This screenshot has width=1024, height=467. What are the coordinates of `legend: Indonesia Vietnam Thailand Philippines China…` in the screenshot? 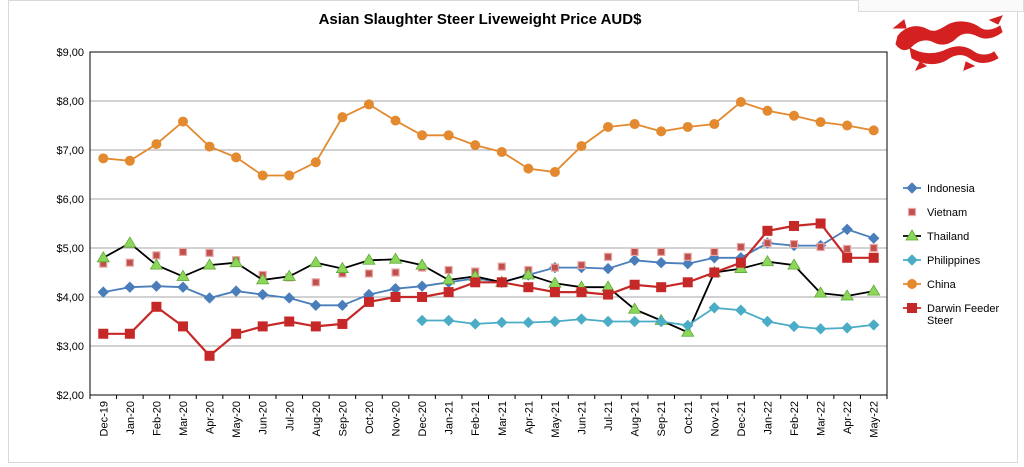 It's located at (951, 254).